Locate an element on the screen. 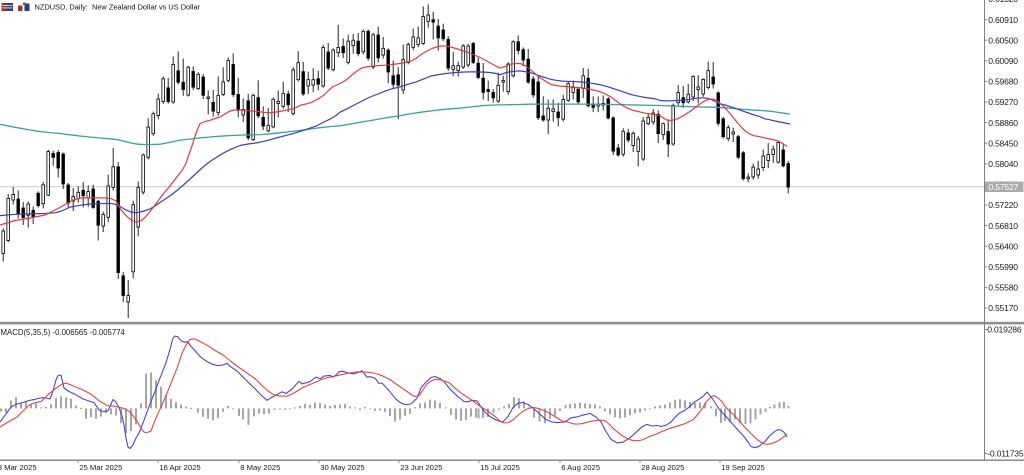  svg-text: 15 Jul 2025 is located at coordinates (500, 467).